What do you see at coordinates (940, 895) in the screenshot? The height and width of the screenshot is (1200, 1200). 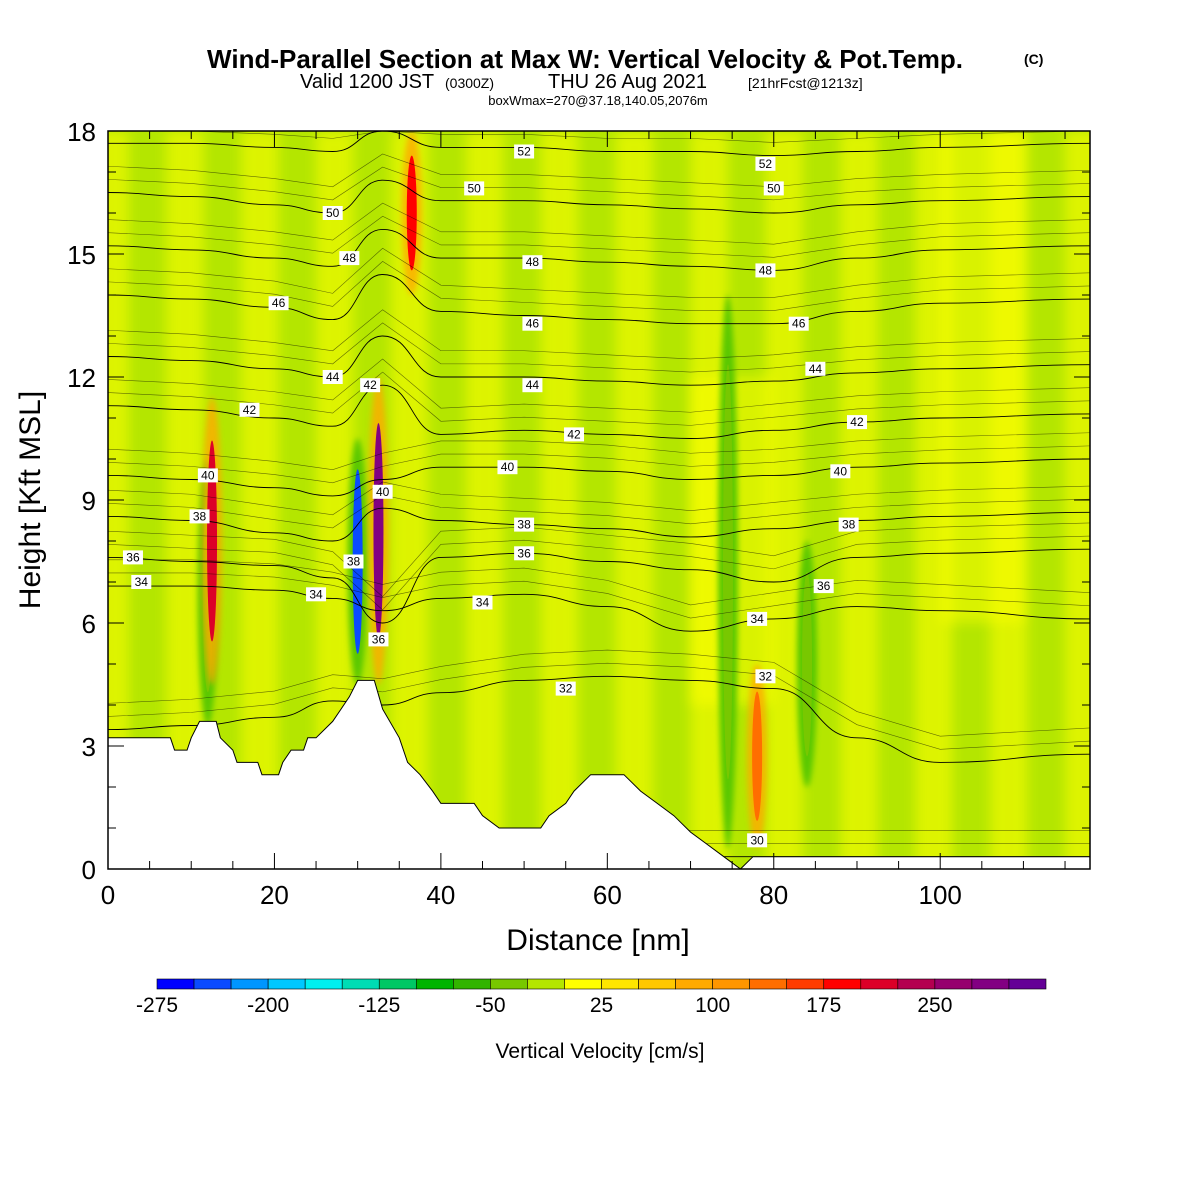 I see `x-tick-label: 100` at bounding box center [940, 895].